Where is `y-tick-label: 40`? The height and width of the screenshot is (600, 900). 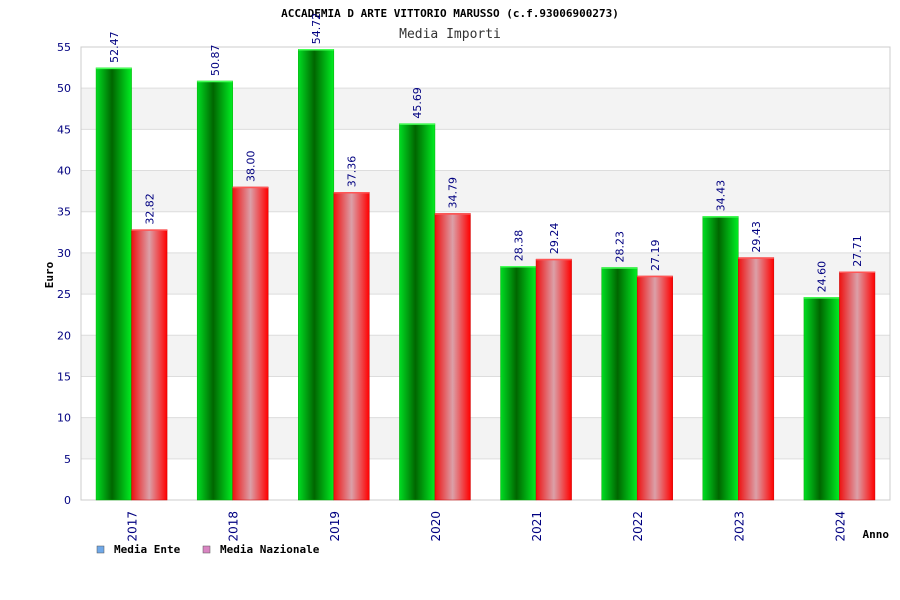
y-tick-label: 40 is located at coordinates (64, 171).